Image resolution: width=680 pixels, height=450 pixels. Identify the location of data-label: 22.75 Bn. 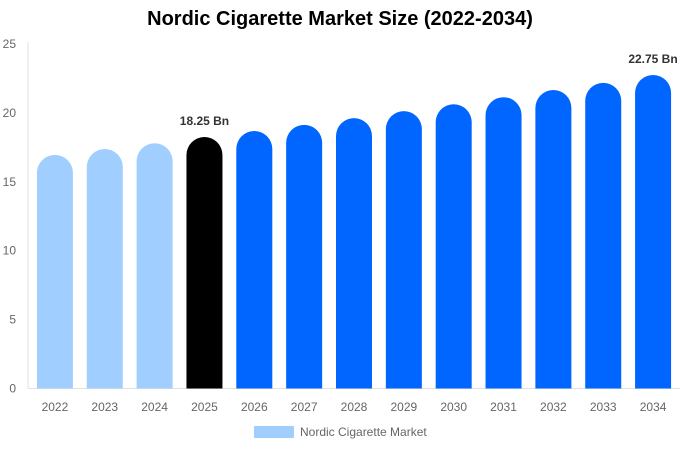
(652, 59).